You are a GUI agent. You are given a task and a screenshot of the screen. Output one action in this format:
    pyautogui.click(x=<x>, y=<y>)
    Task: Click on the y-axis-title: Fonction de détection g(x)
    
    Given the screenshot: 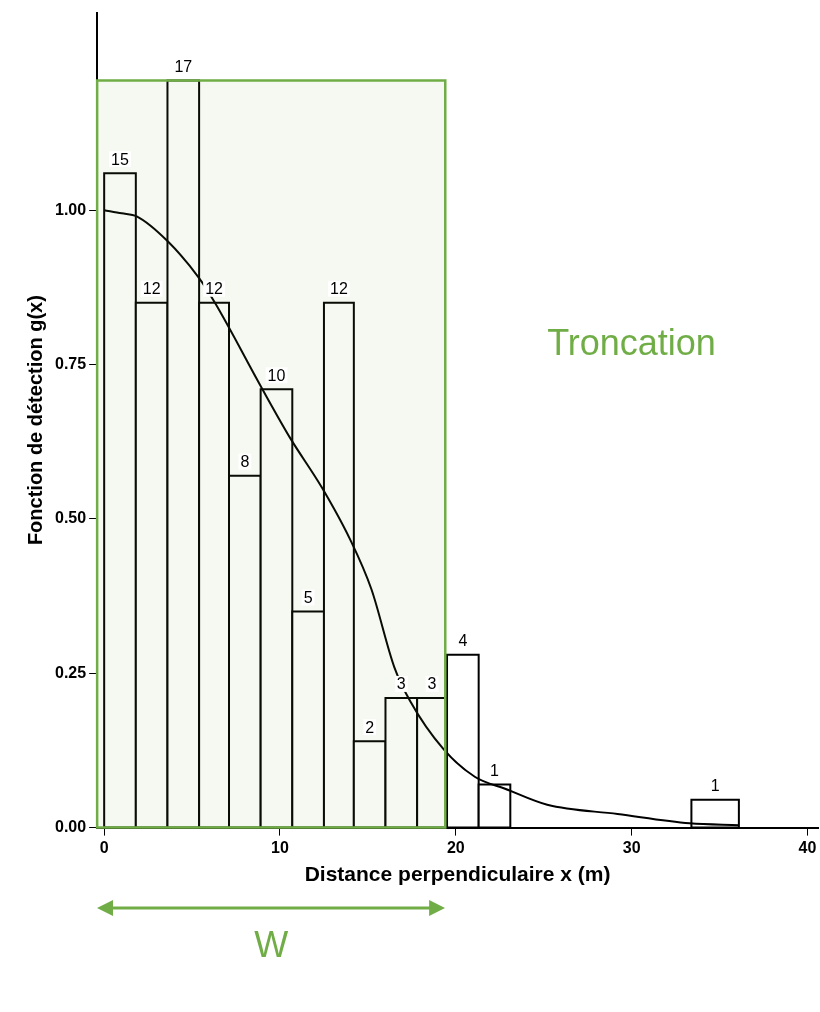 What is the action you would take?
    pyautogui.click(x=34, y=420)
    